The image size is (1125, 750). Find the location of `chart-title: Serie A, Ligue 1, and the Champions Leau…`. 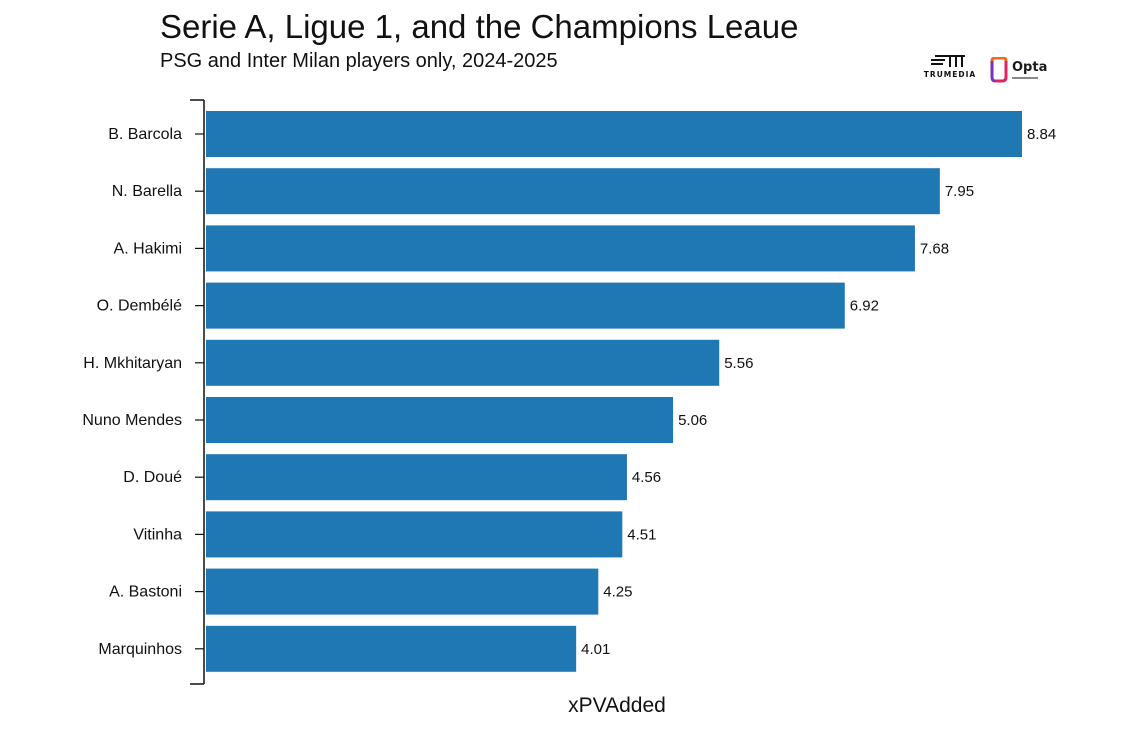

chart-title: Serie A, Ligue 1, and the Champions Leau… is located at coordinates (479, 26).